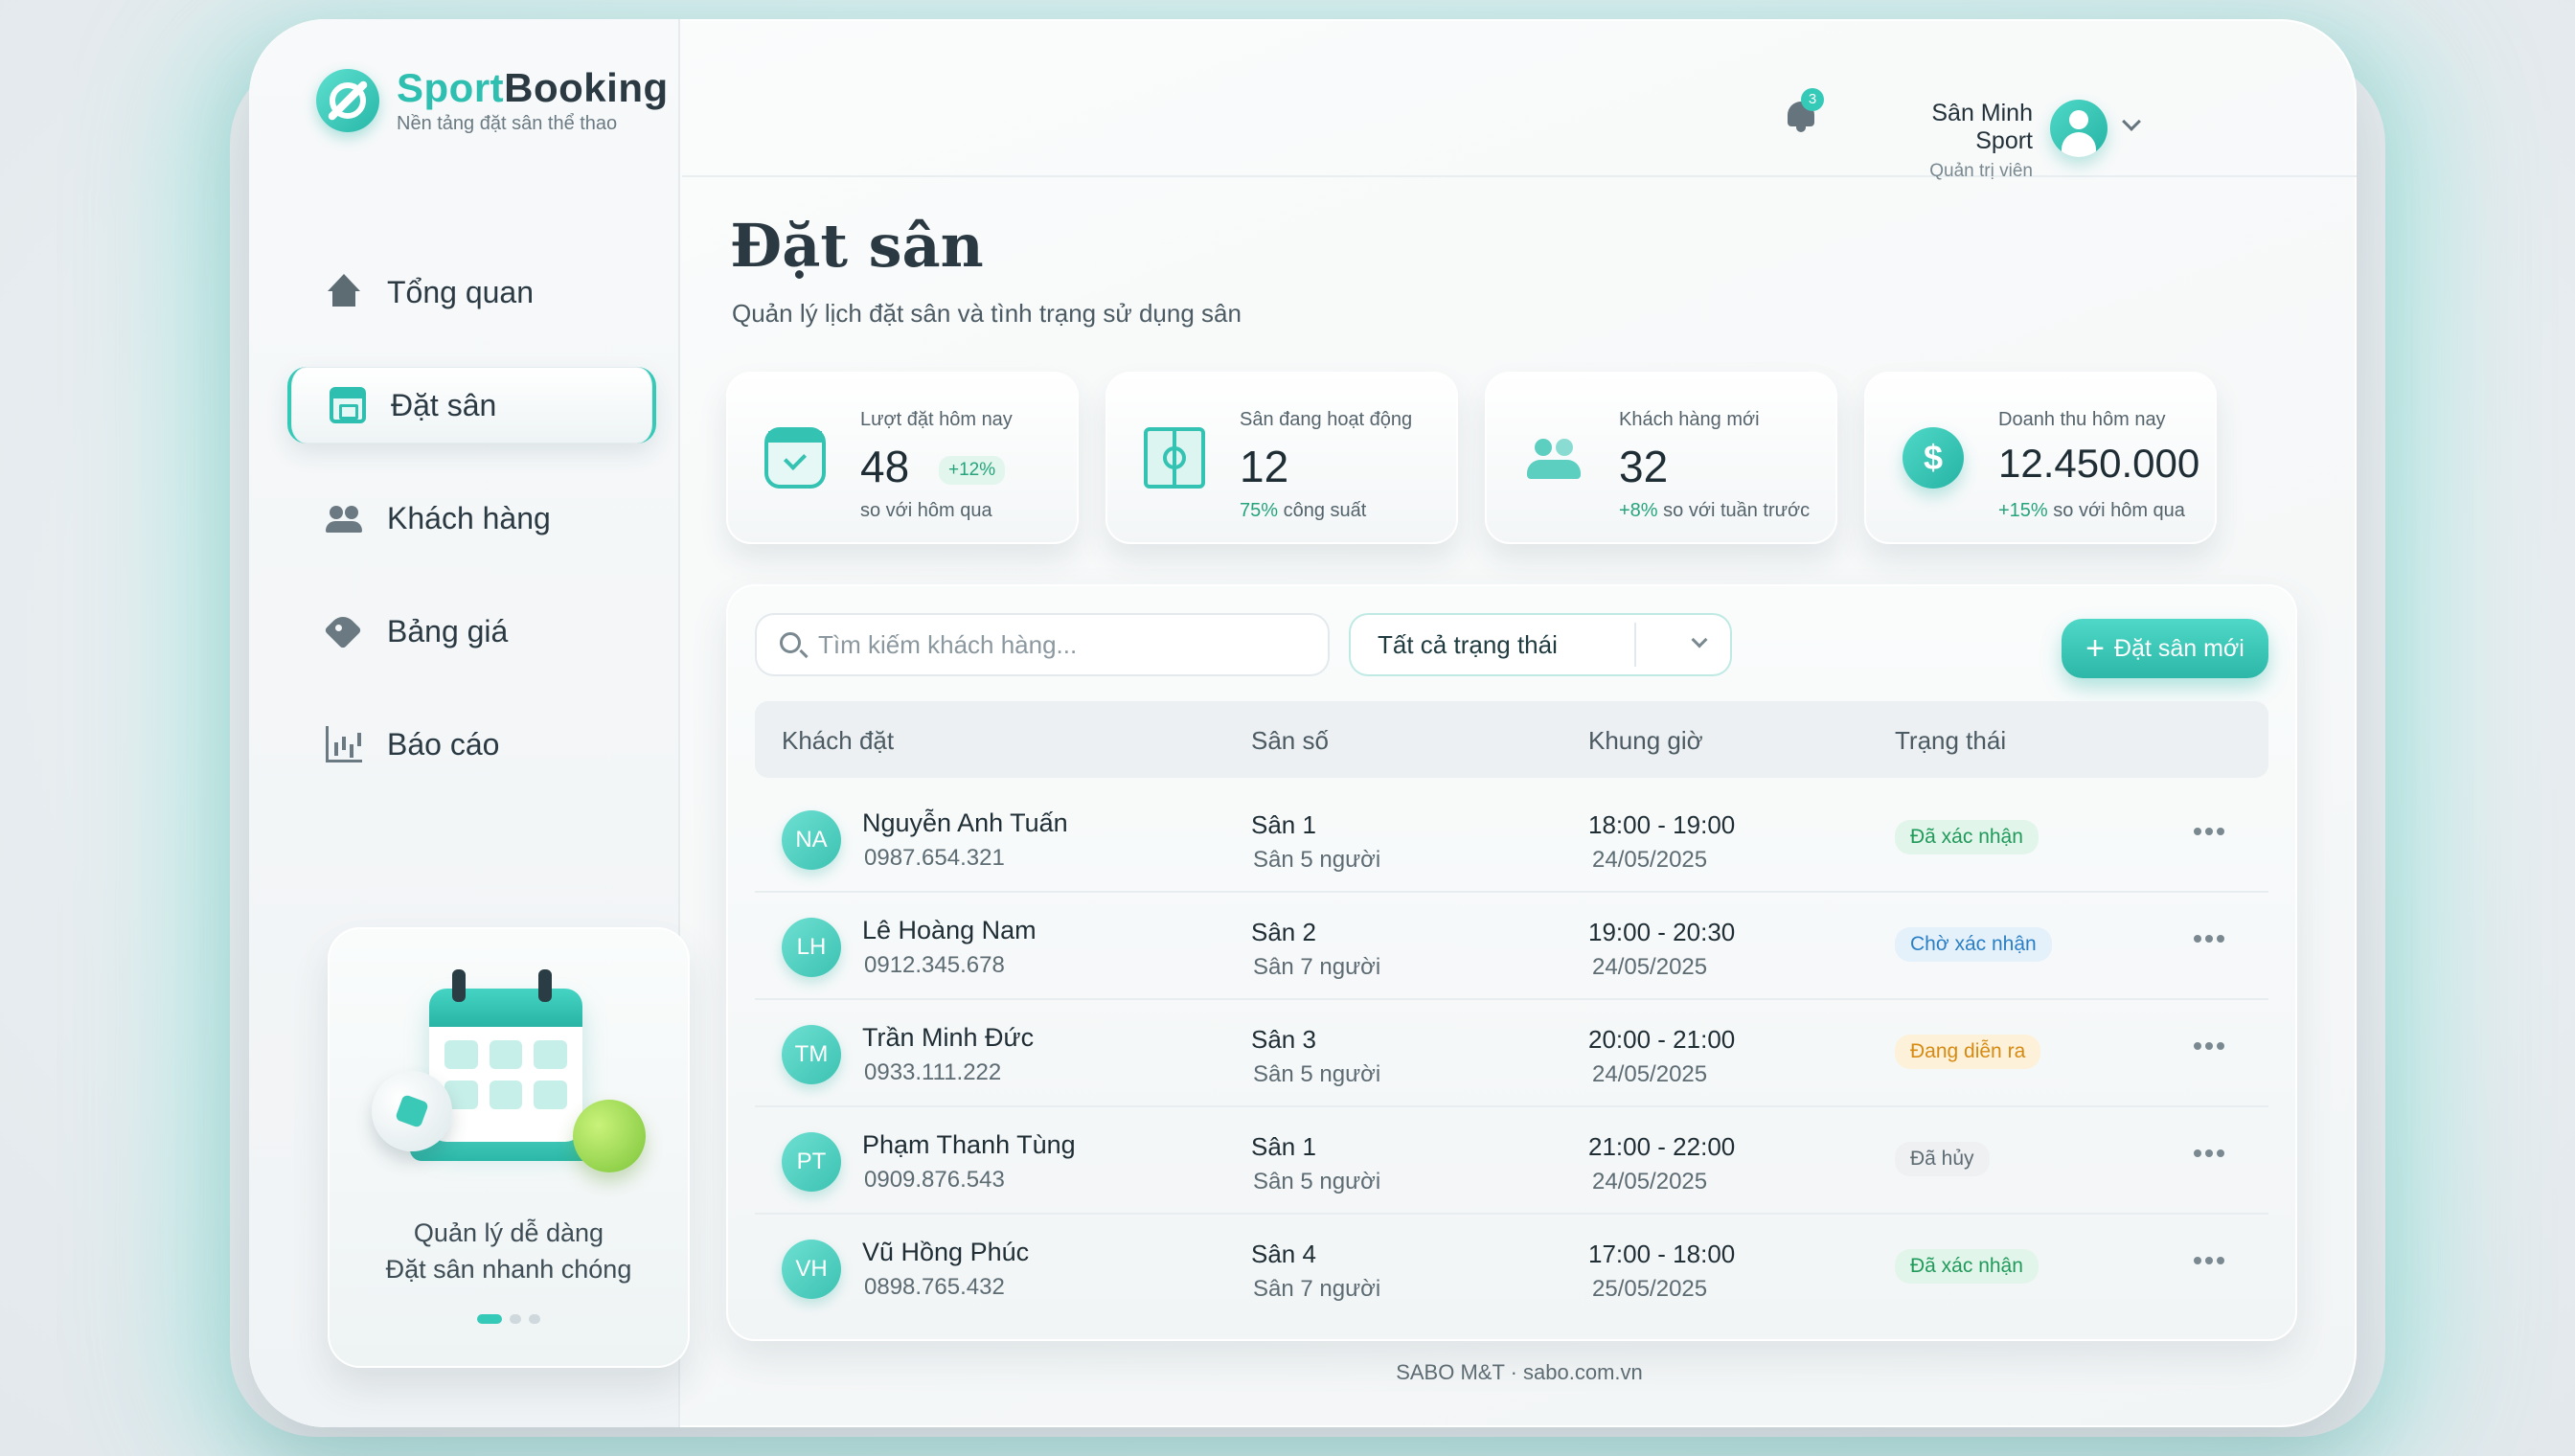 The image size is (2575, 1456). What do you see at coordinates (1283, 1254) in the screenshot?
I see `court-number: Sân 4` at bounding box center [1283, 1254].